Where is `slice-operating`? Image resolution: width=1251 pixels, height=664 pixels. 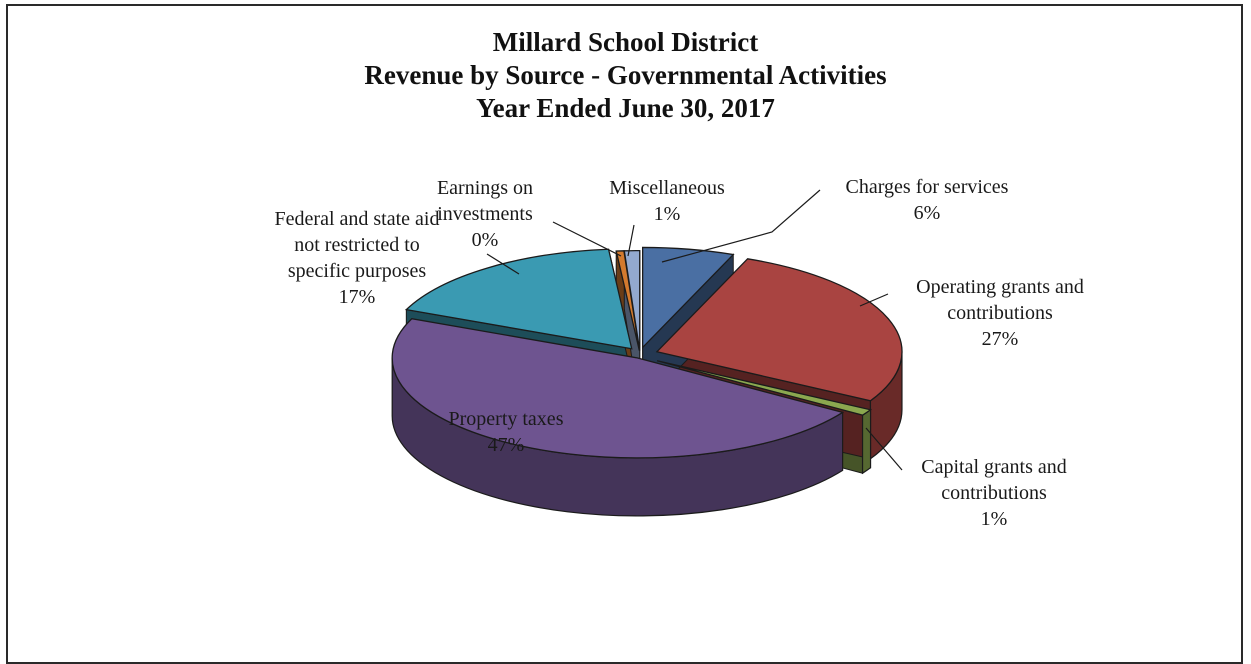
slice-operating is located at coordinates (779, 330).